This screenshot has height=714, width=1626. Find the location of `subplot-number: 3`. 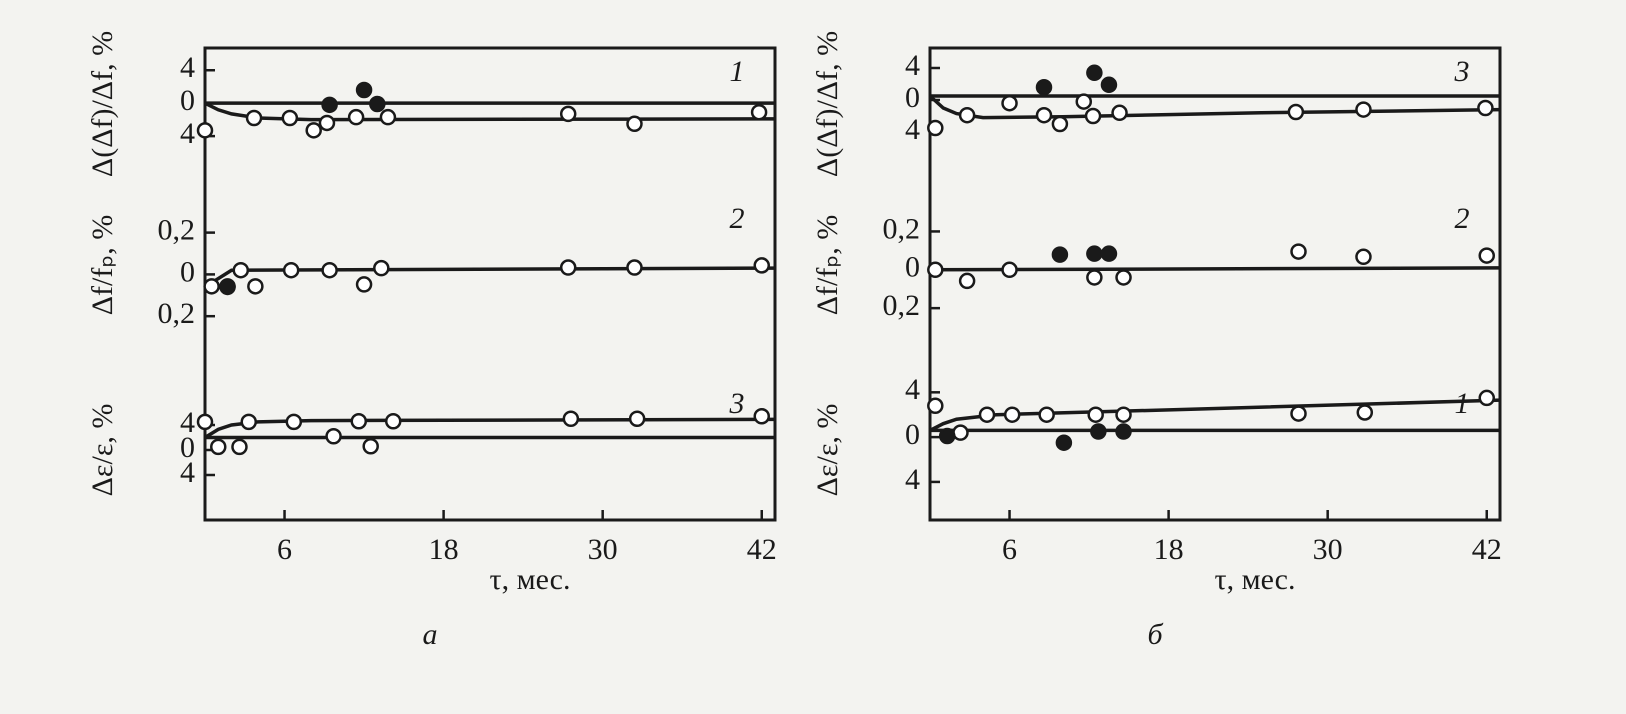

subplot-number: 3 is located at coordinates (1462, 71).